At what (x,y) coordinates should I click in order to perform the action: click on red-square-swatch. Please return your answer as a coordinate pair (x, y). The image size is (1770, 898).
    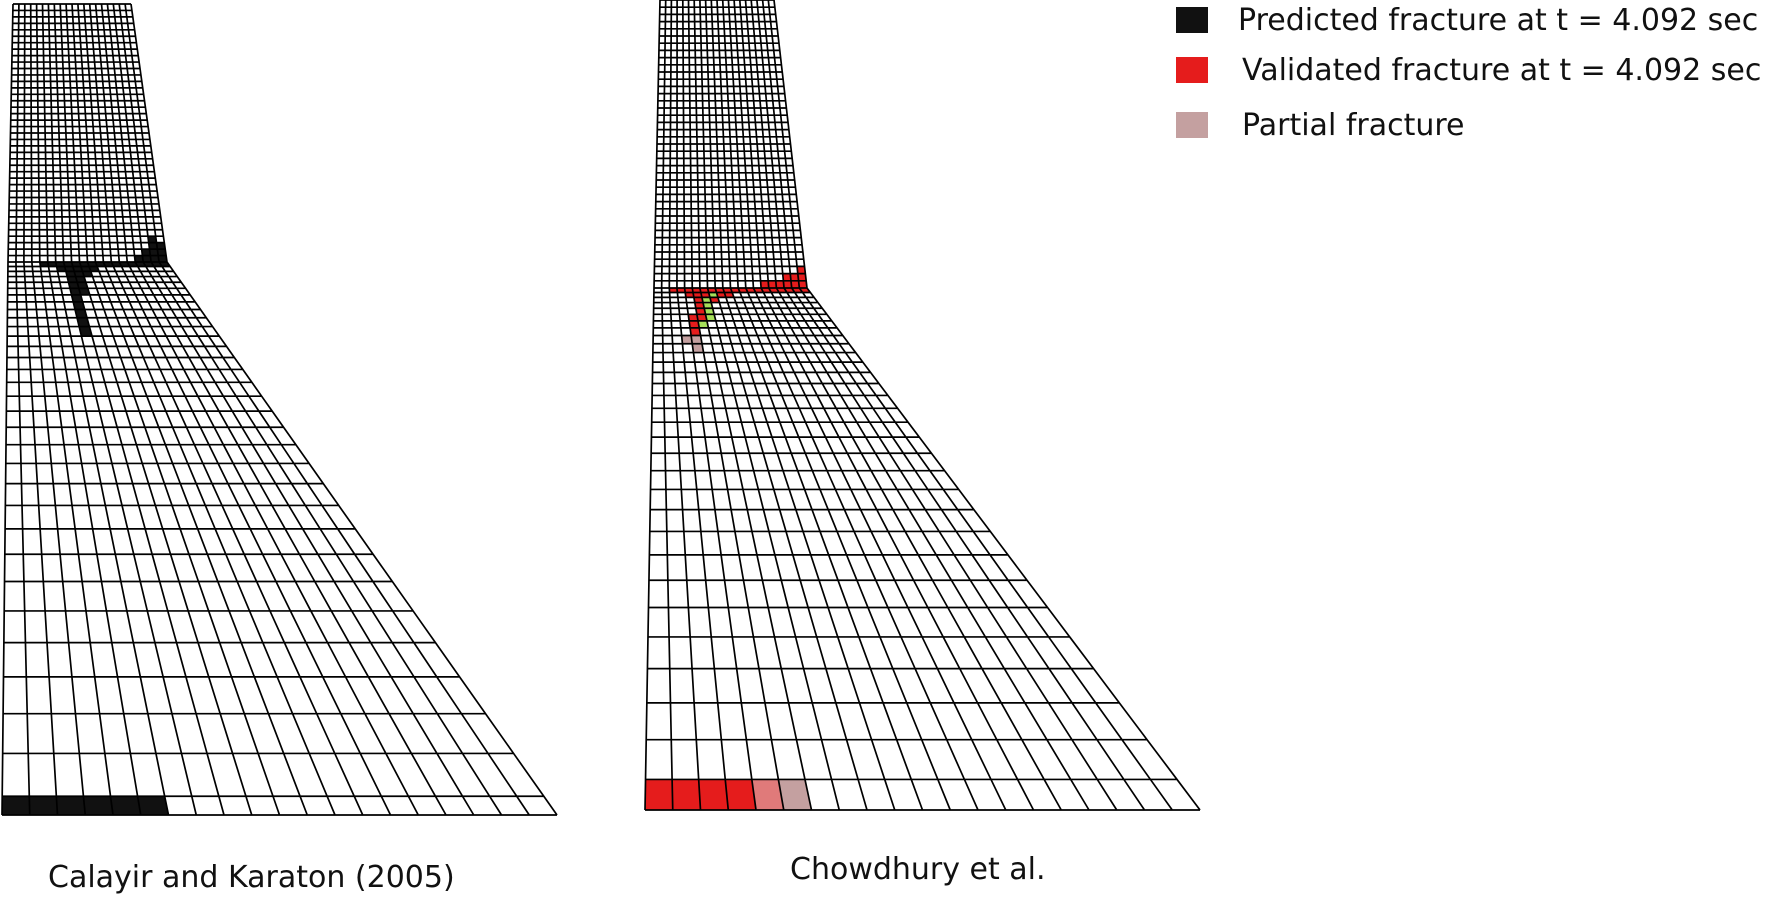
    Looking at the image, I should click on (1192, 70).